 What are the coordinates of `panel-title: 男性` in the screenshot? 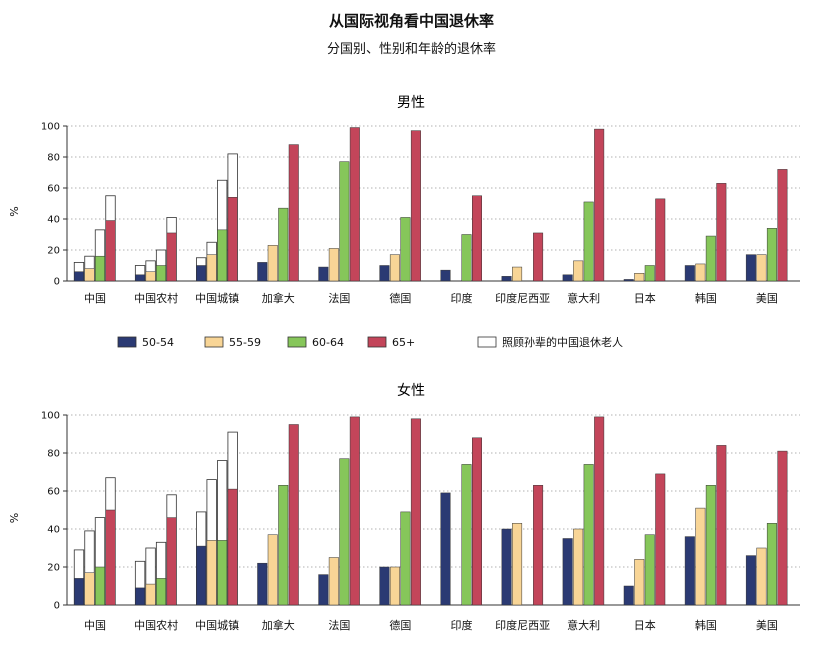 It's located at (411, 103).